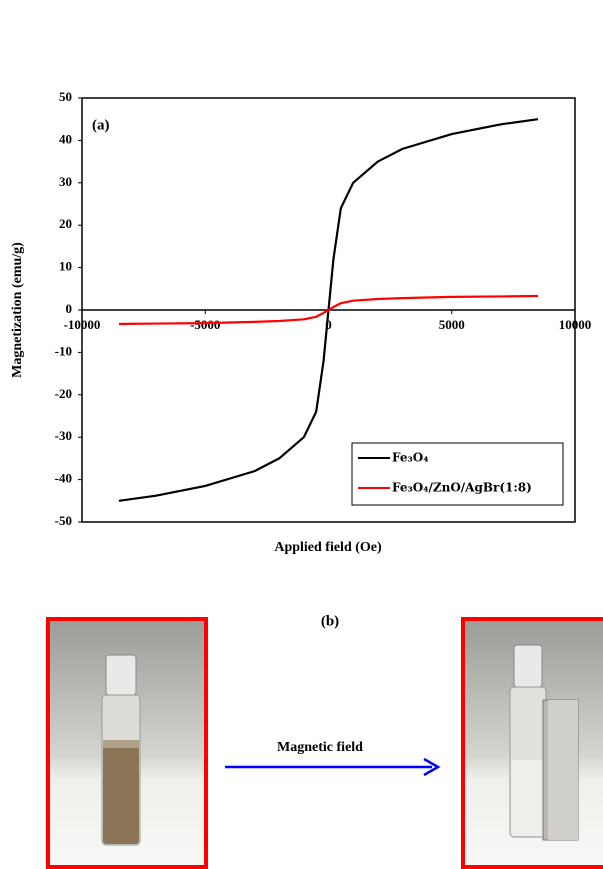 The height and width of the screenshot is (869, 603). I want to click on x-tick-label: 5000, so click(452, 324).